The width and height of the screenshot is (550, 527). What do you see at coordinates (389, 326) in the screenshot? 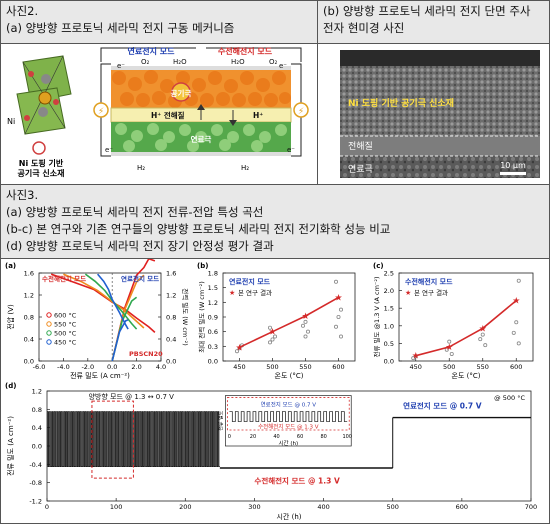
I see `panel-c-y-tick-label: 1.0` at bounding box center [389, 326].